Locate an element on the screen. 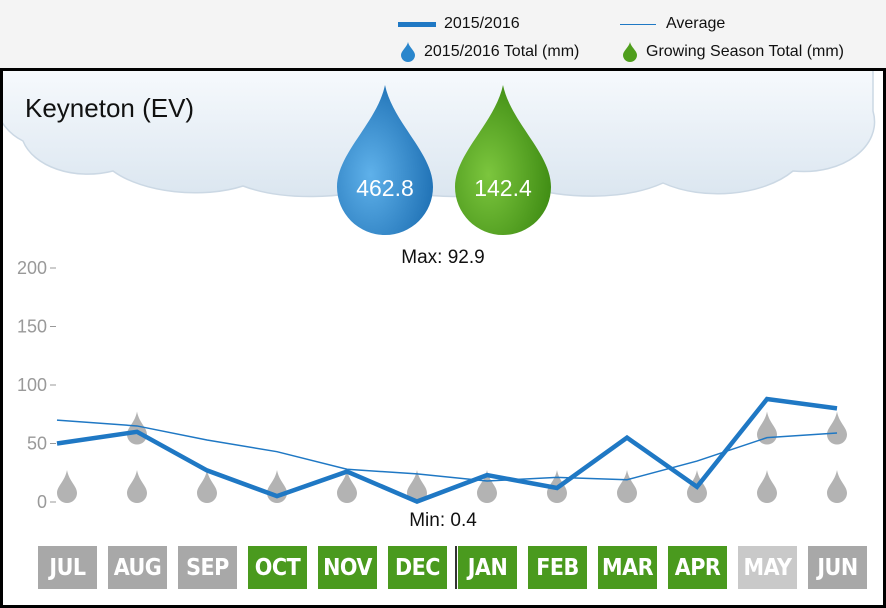 The image size is (886, 608). y-tick-label: 0 is located at coordinates (42, 502).